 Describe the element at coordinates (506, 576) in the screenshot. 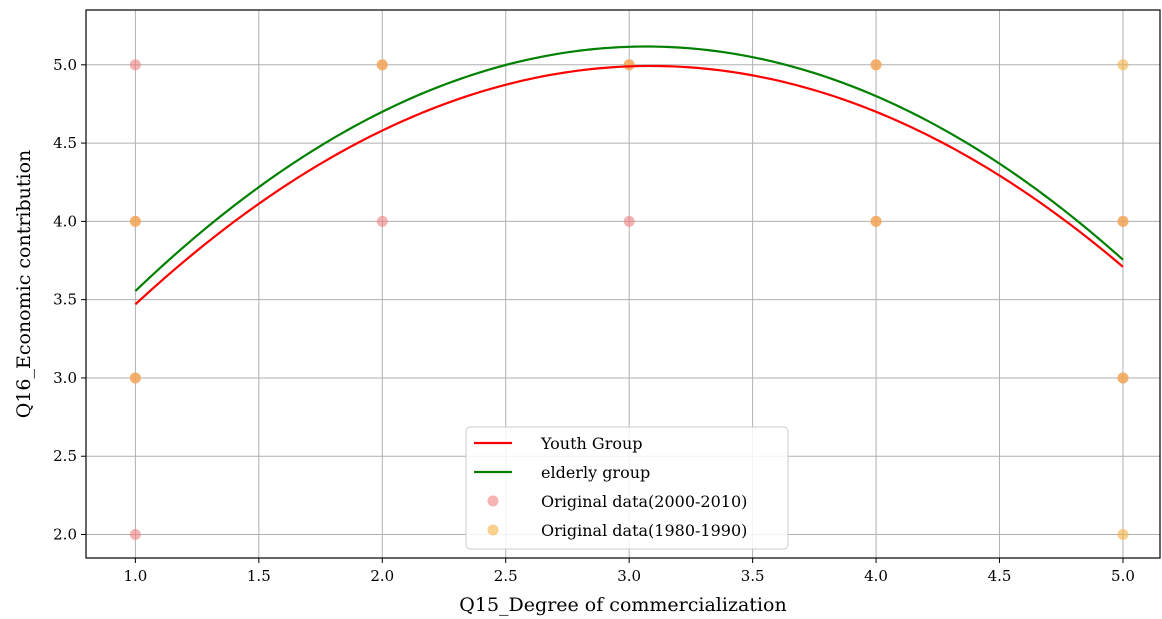

I see `x-tick-label: 2.5` at that location.